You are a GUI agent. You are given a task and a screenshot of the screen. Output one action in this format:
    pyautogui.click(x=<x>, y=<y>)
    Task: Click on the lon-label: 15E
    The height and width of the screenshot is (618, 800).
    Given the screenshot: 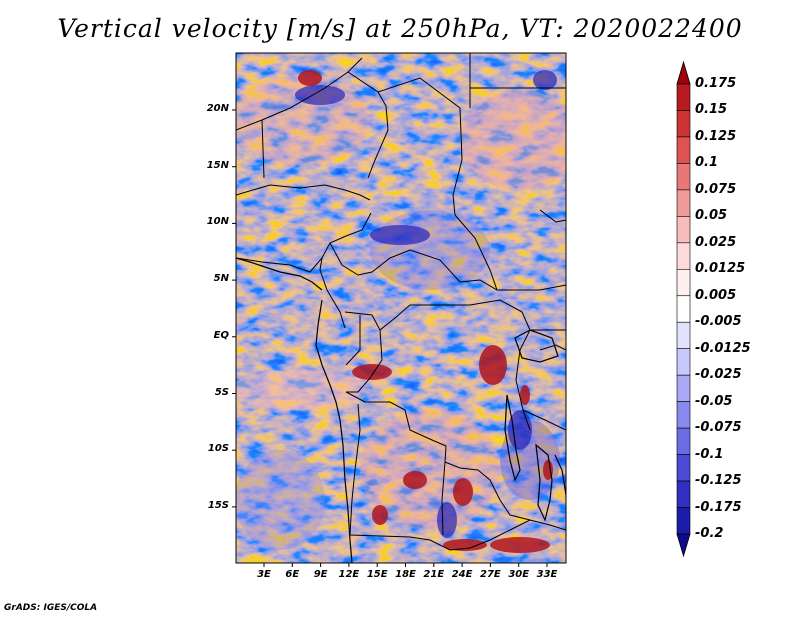 What is the action you would take?
    pyautogui.click(x=377, y=574)
    